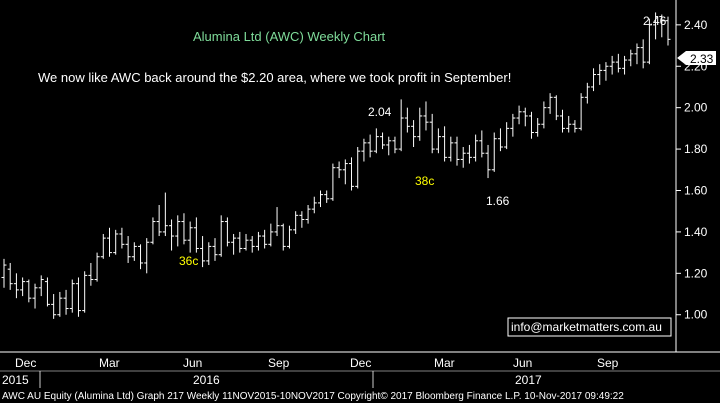 This screenshot has width=720, height=403. I want to click on email-box-border, so click(589, 327).